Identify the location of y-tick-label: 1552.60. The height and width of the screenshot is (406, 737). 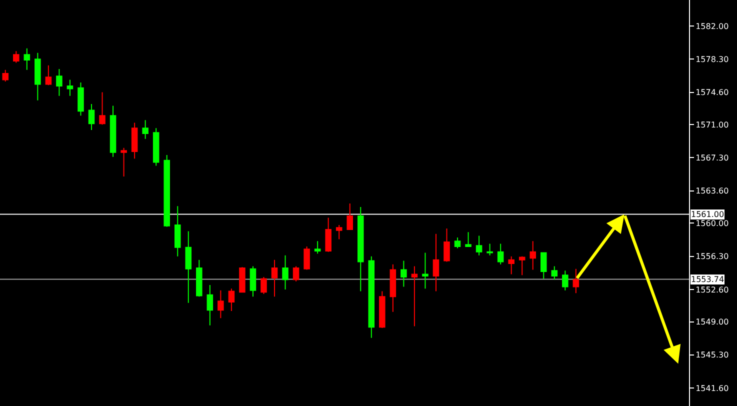
(712, 289).